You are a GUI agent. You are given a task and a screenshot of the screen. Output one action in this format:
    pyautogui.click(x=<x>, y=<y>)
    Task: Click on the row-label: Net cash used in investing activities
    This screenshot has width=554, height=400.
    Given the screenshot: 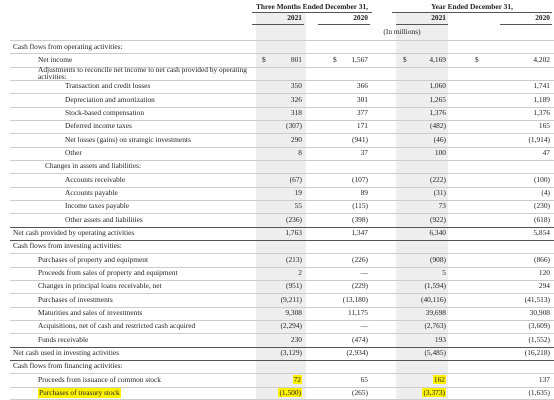 What is the action you would take?
    pyautogui.click(x=66, y=353)
    